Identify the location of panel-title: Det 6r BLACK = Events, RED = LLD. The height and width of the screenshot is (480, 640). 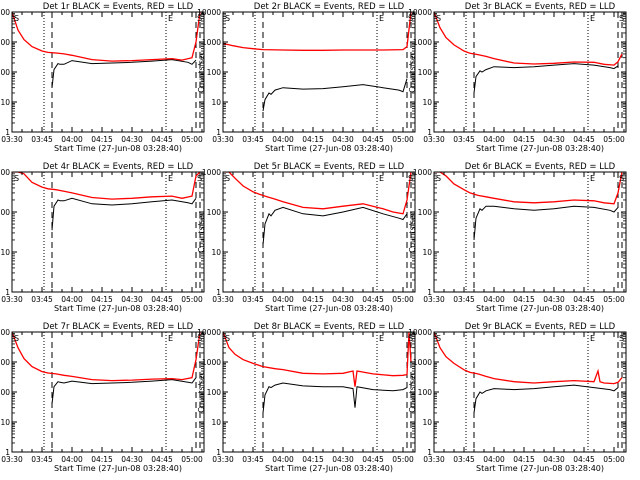
(540, 167).